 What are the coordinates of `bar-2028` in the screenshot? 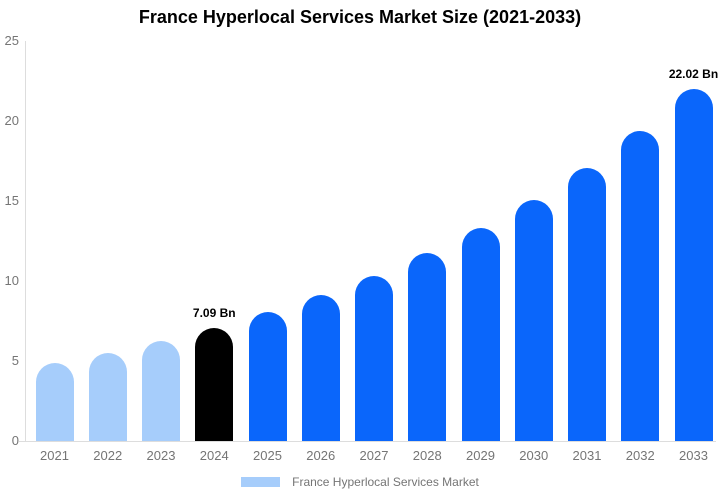 It's located at (427, 347).